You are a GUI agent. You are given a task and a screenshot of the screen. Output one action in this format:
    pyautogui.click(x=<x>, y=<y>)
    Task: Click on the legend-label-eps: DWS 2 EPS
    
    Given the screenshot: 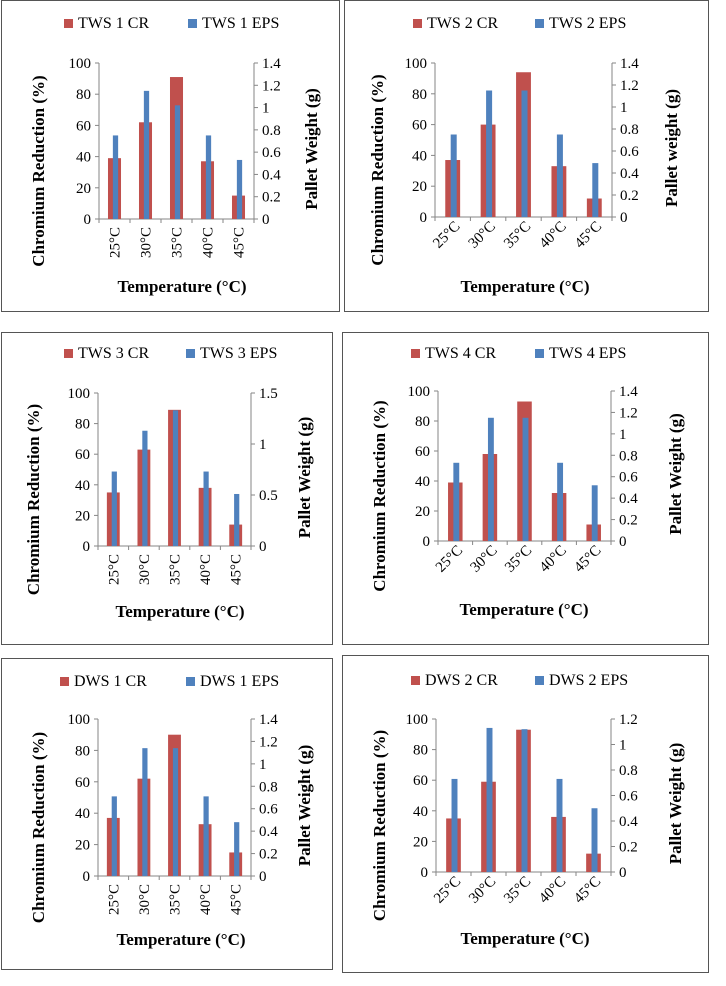 What is the action you would take?
    pyautogui.click(x=588, y=680)
    